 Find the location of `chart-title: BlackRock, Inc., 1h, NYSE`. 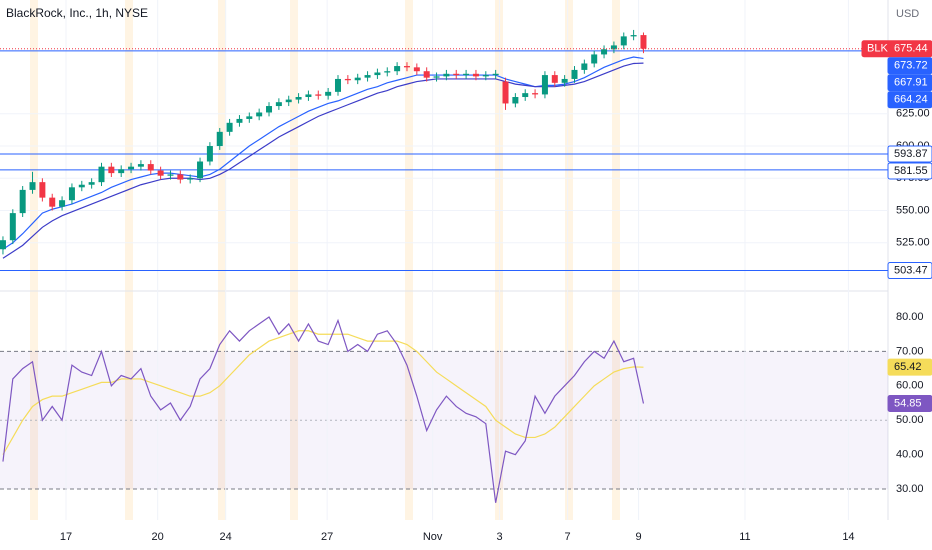

chart-title: BlackRock, Inc., 1h, NYSE is located at coordinates (77, 13).